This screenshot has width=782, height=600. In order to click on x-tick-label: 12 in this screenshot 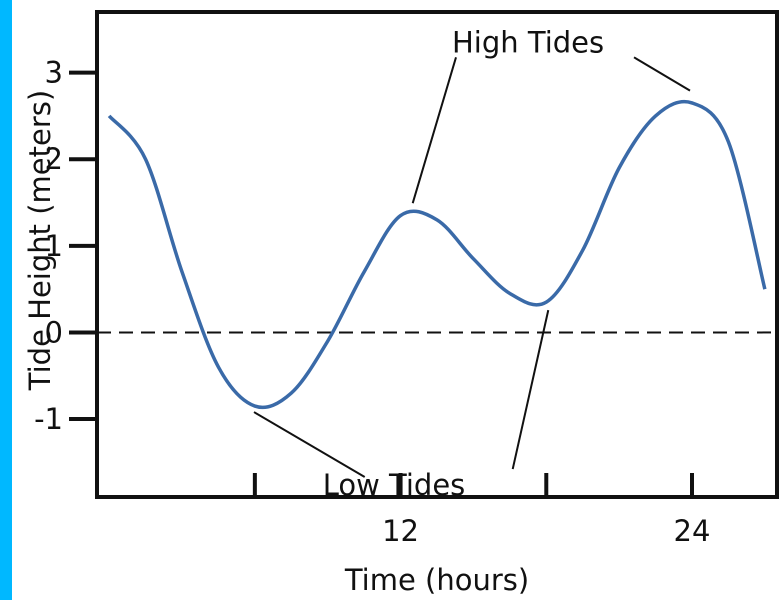, I will do `click(400, 531)`.